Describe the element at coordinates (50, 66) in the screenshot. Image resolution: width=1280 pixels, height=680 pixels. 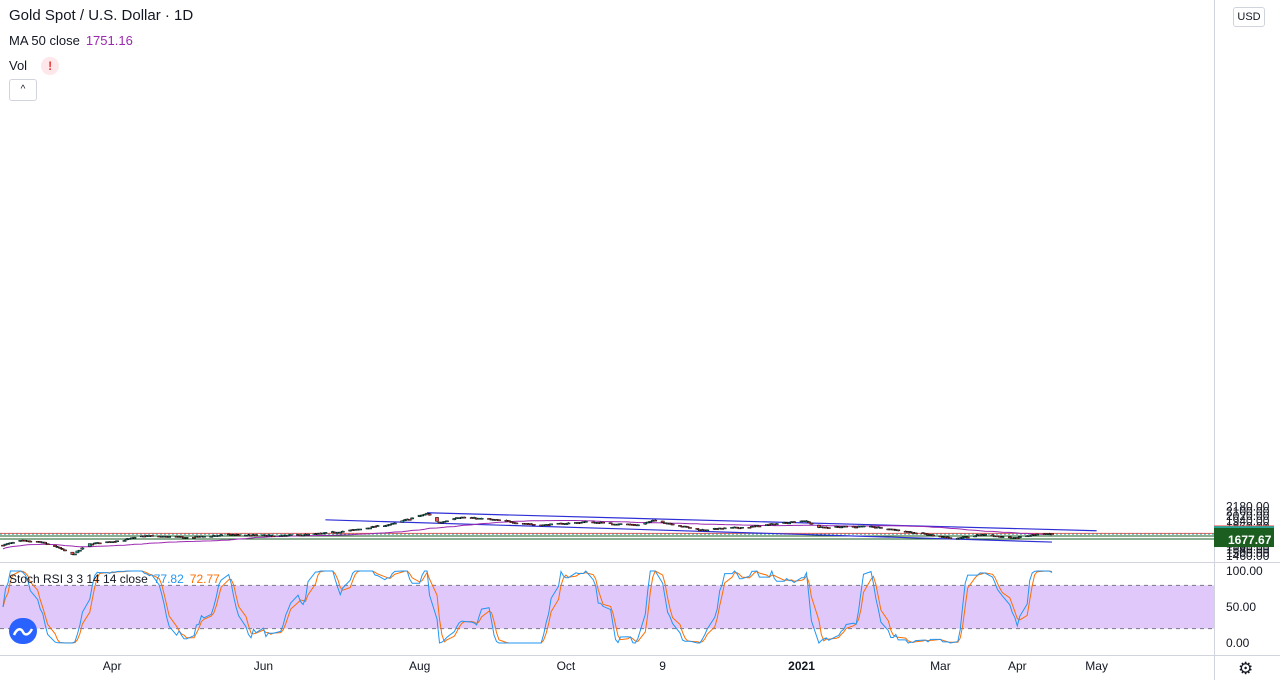
I see `warning-icon: !` at that location.